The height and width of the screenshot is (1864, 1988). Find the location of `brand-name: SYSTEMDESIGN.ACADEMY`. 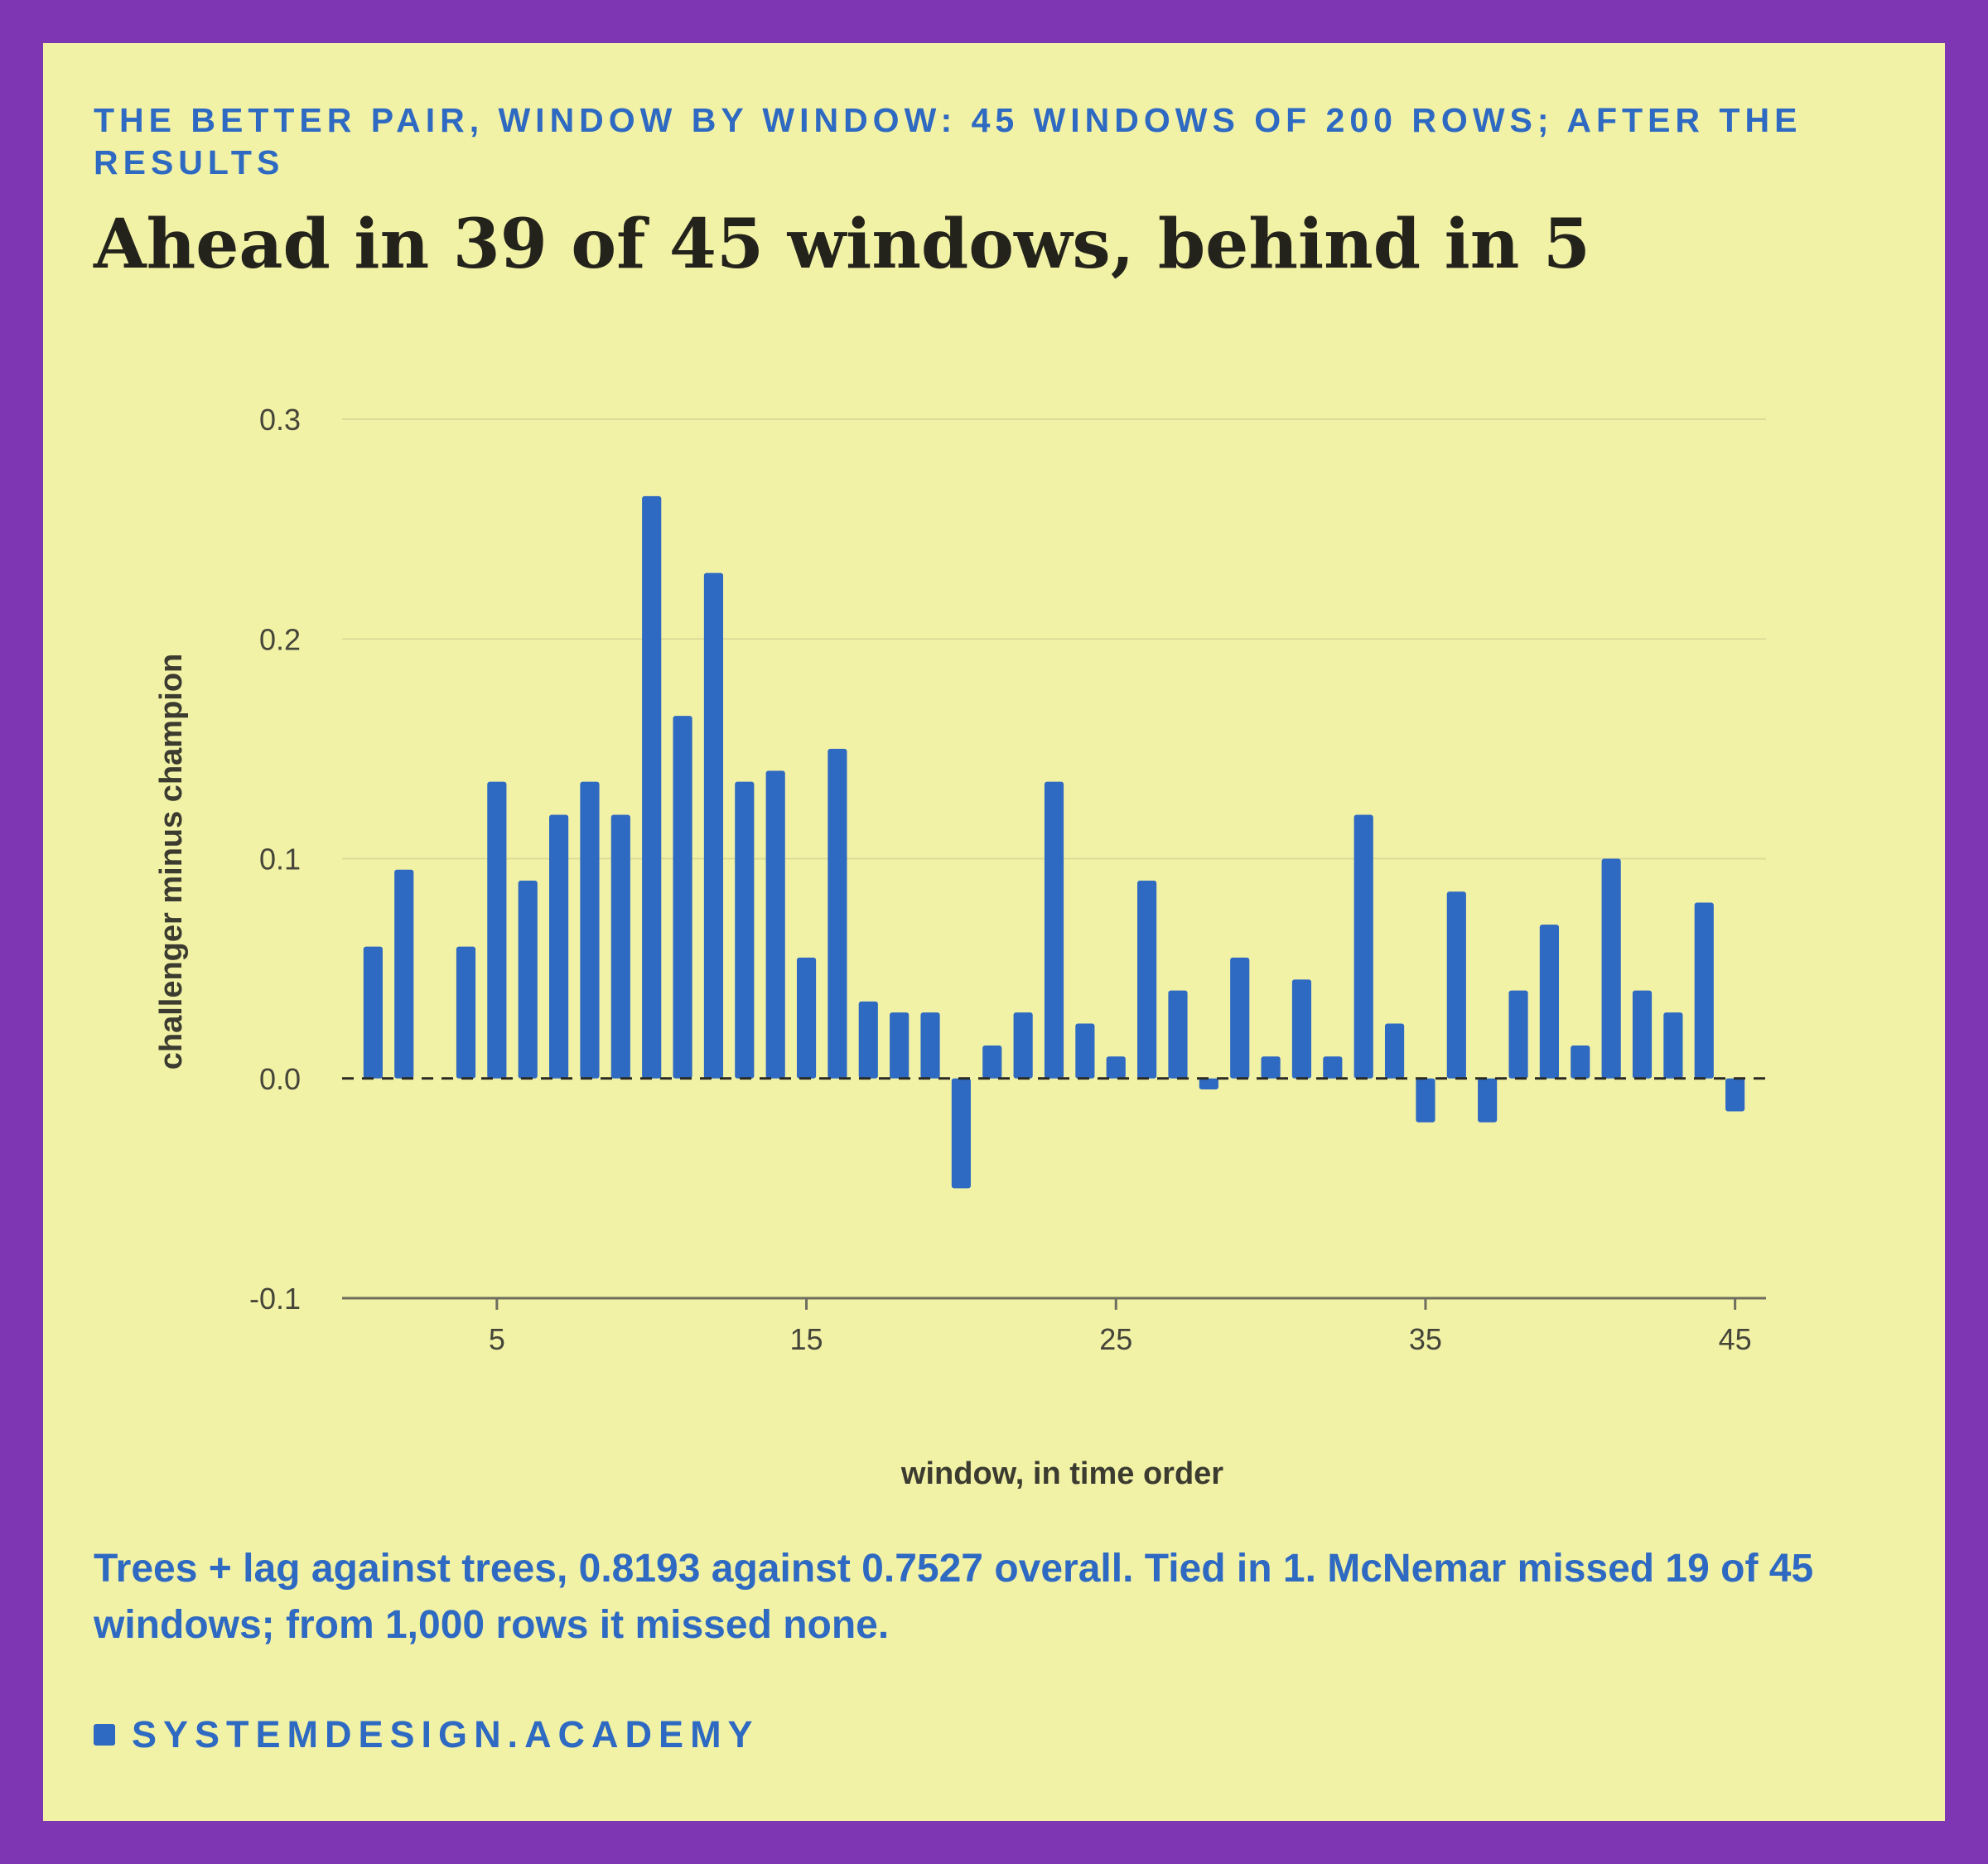

brand-name: SYSTEMDESIGN.ACADEMY is located at coordinates (446, 1734).